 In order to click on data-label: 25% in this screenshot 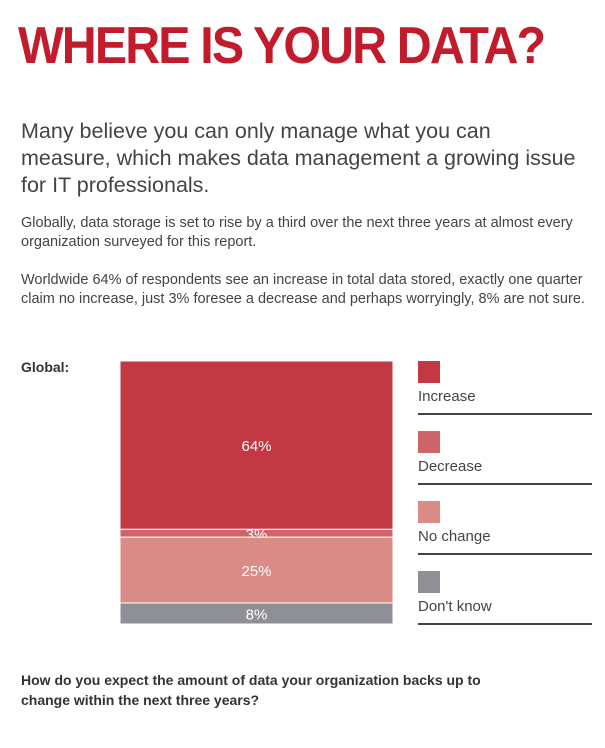, I will do `click(256, 571)`.